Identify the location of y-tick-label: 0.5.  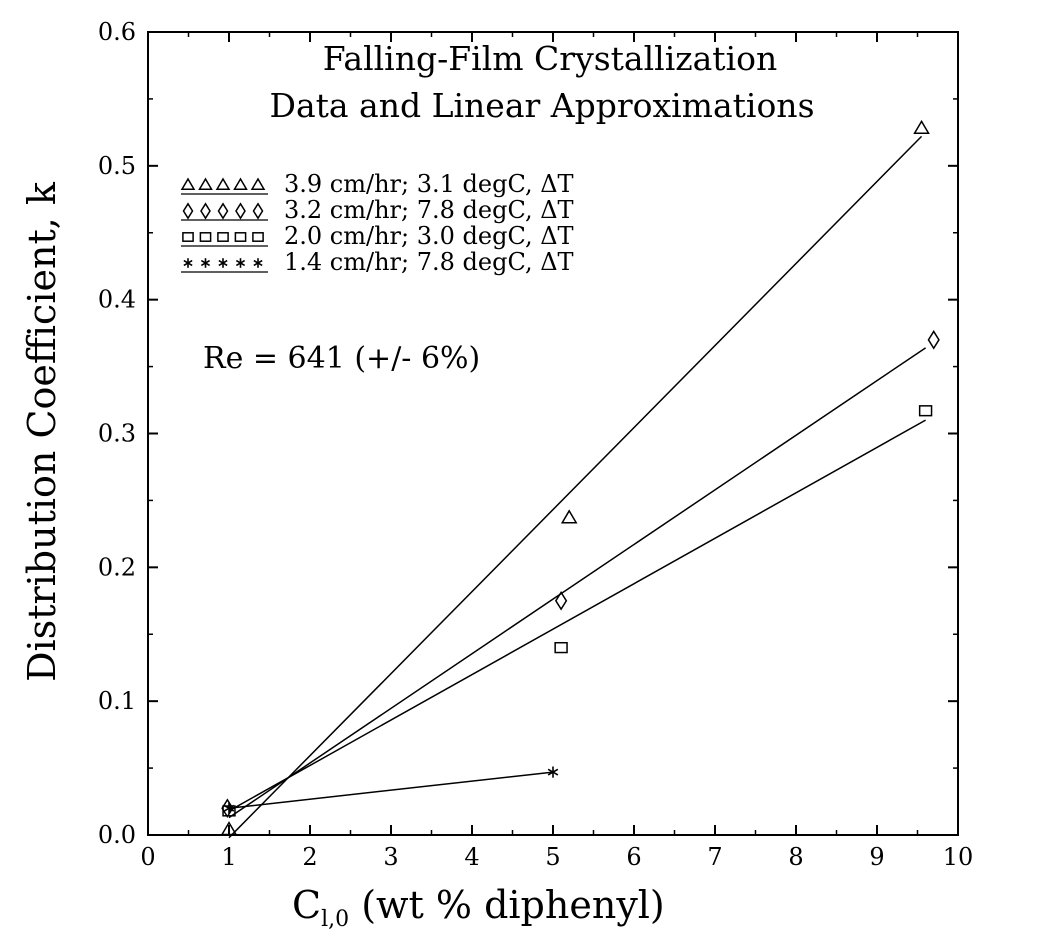
(117, 166).